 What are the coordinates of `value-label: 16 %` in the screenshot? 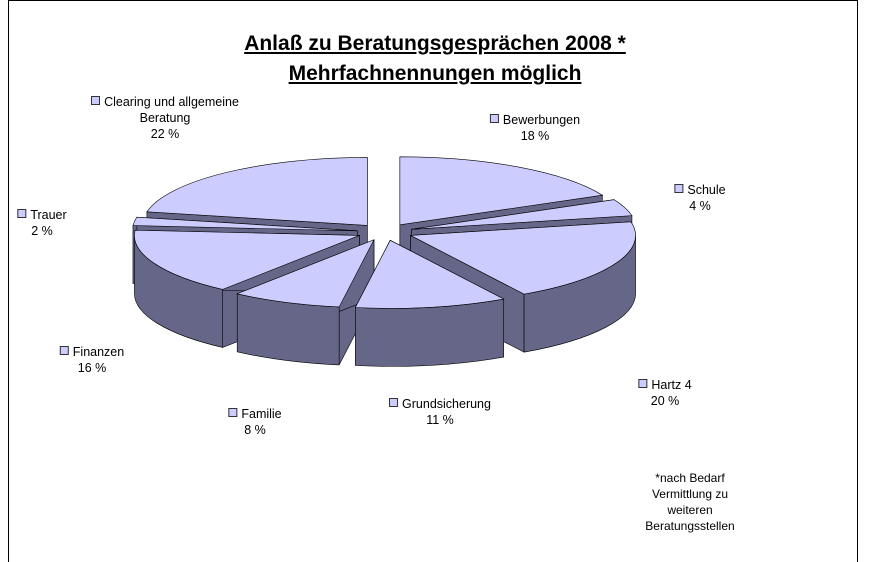 It's located at (92, 368).